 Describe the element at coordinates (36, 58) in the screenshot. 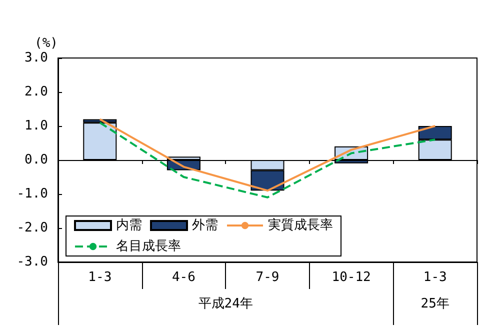

I see `y-tick-label: 3.0` at that location.